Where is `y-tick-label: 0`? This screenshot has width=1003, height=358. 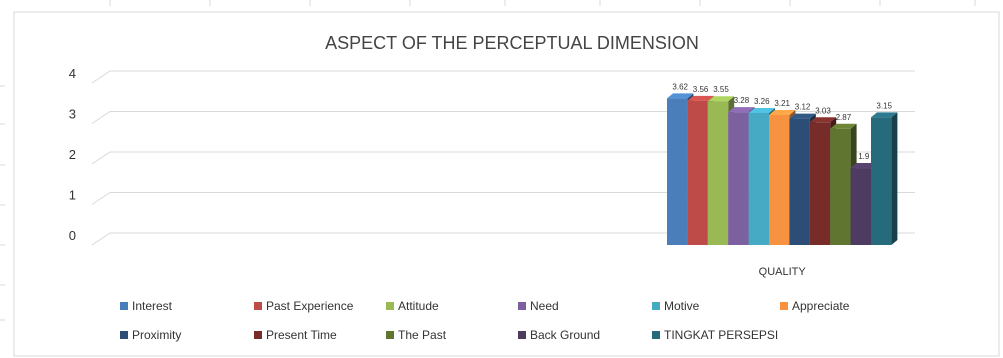
y-tick-label: 0 is located at coordinates (72, 235).